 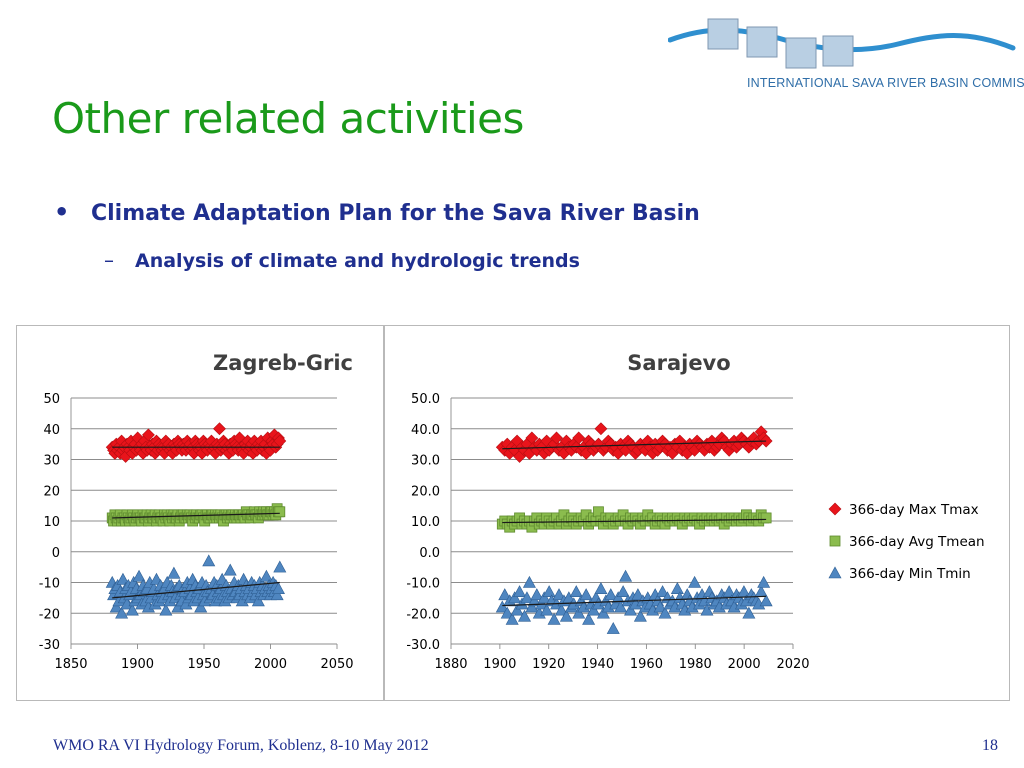 What do you see at coordinates (51, 491) in the screenshot?
I see `y-tick-label: 20` at bounding box center [51, 491].